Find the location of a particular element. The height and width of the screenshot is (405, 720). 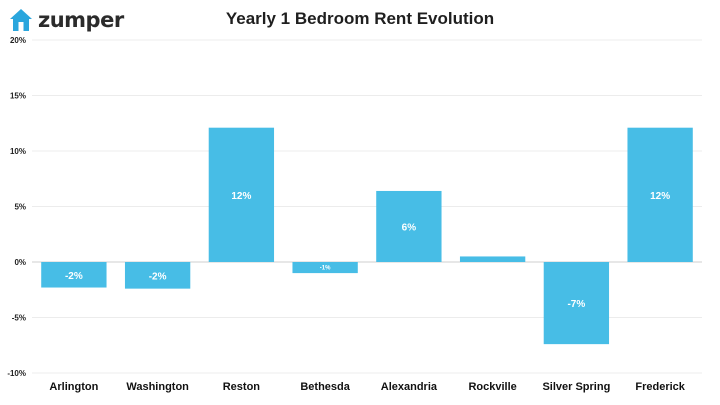

y-tick-label: -10% is located at coordinates (16, 373).